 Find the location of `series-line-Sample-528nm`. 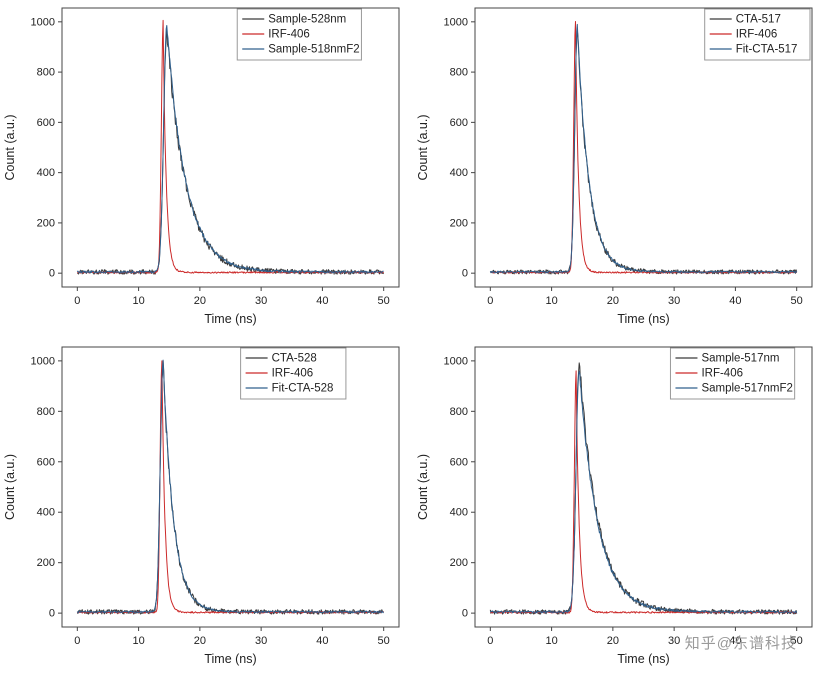

series-line-Sample-528nm is located at coordinates (230, 151).